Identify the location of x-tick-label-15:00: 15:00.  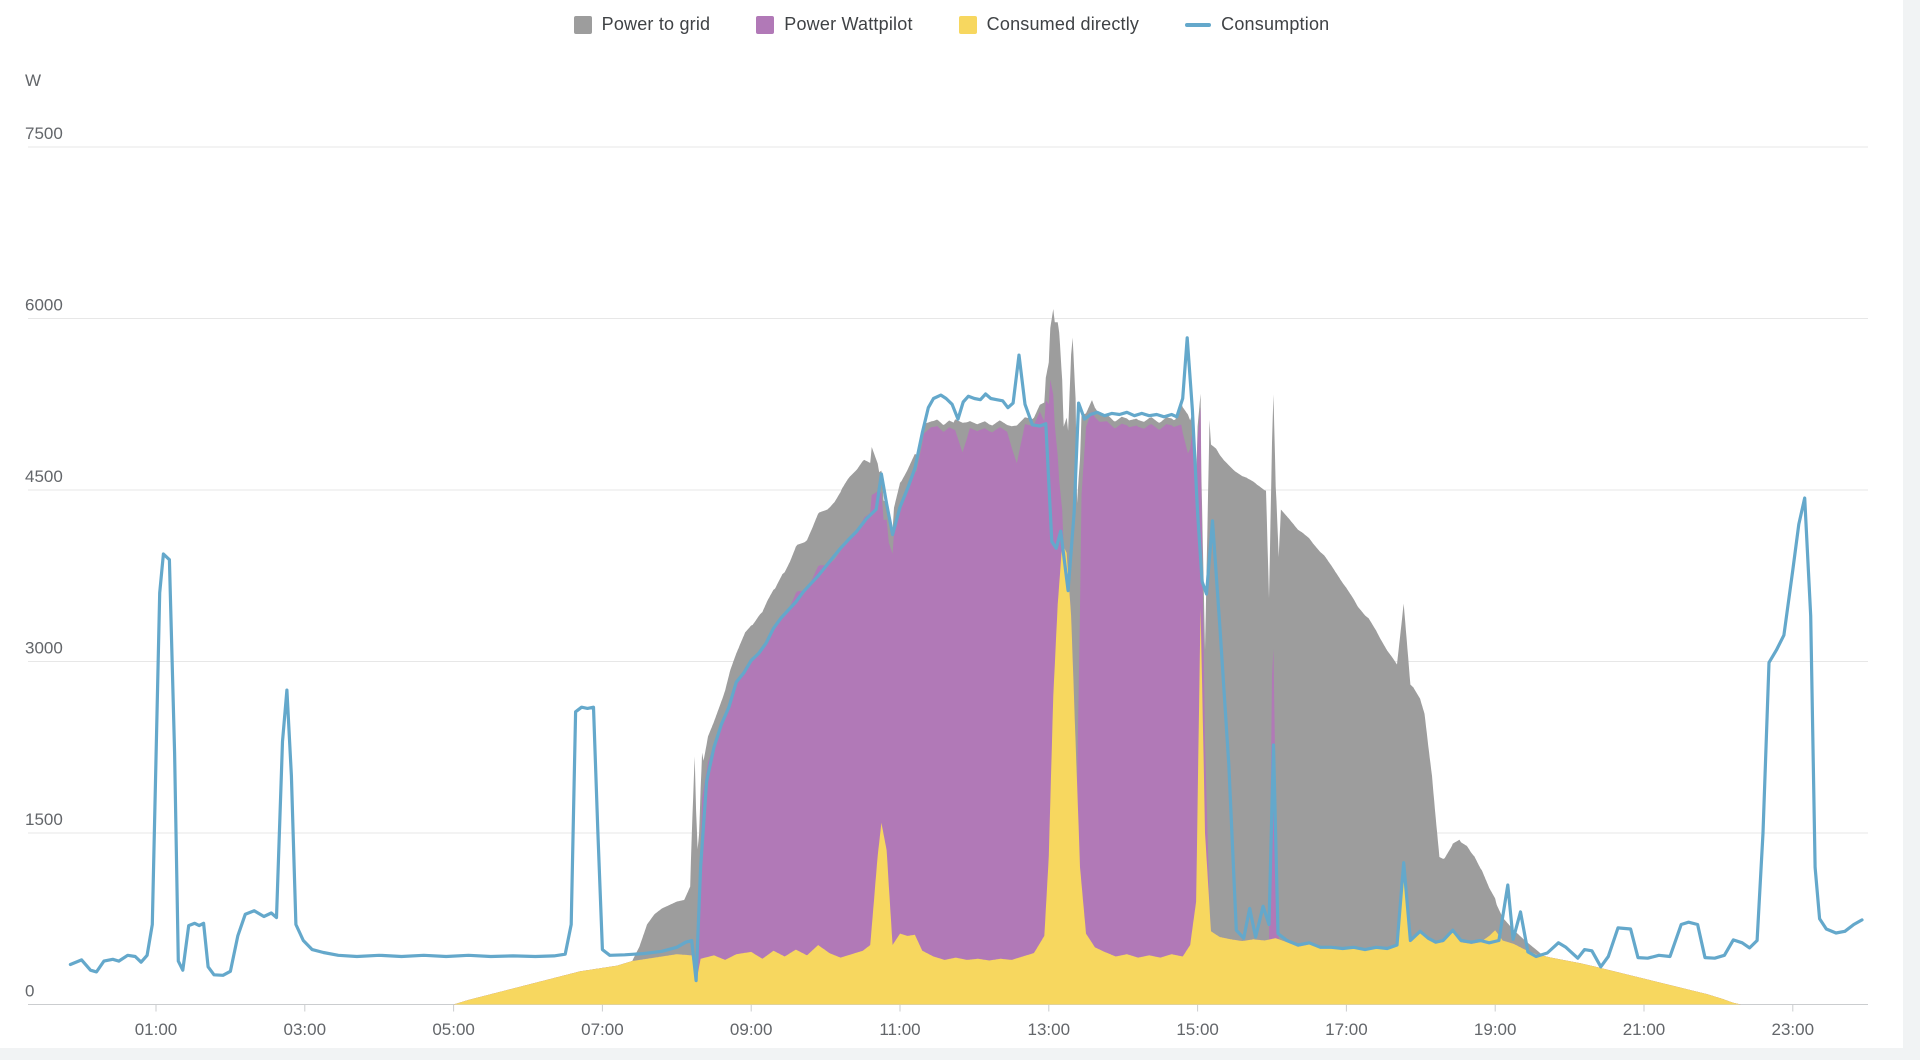
(1197, 1029).